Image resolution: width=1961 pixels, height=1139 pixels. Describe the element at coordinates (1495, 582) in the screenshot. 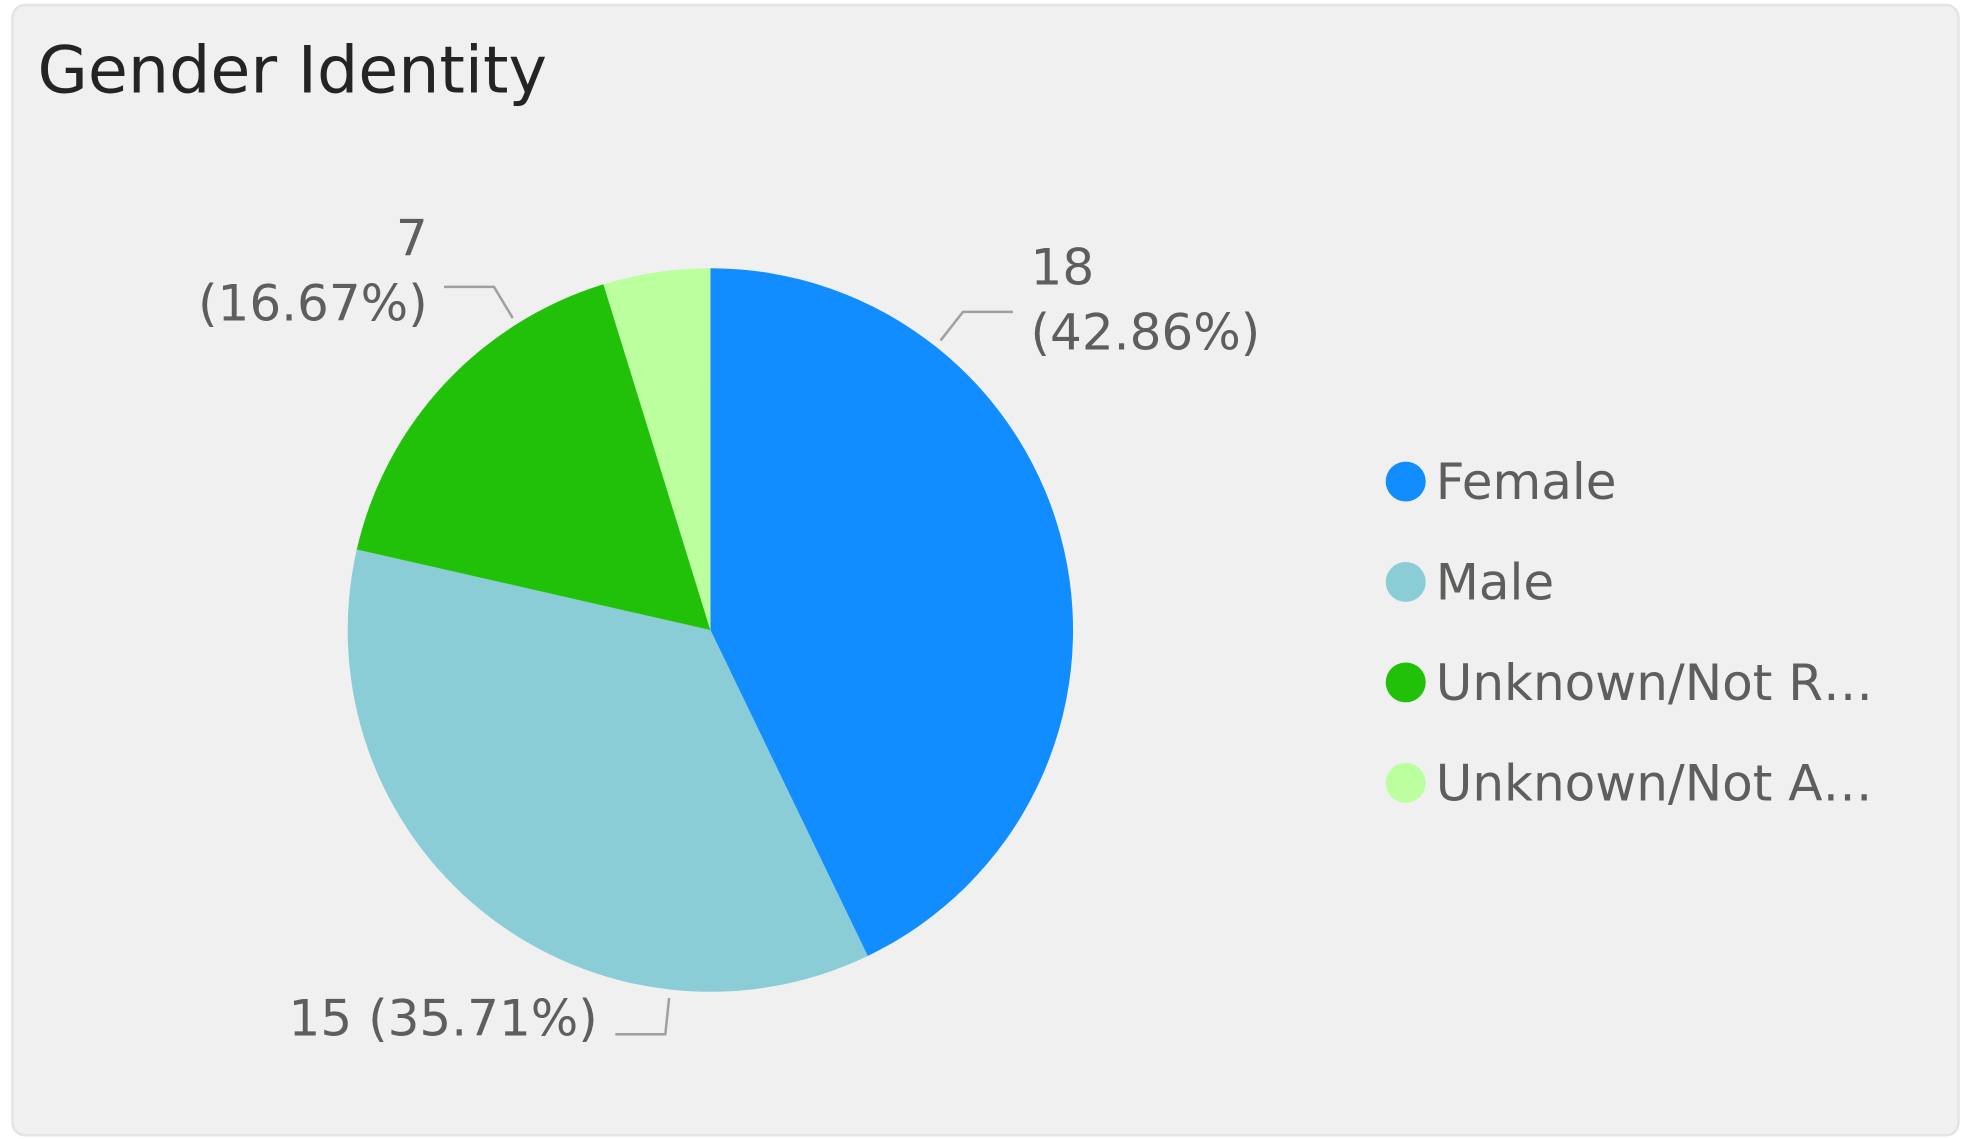

I see `legend-label: Male` at that location.